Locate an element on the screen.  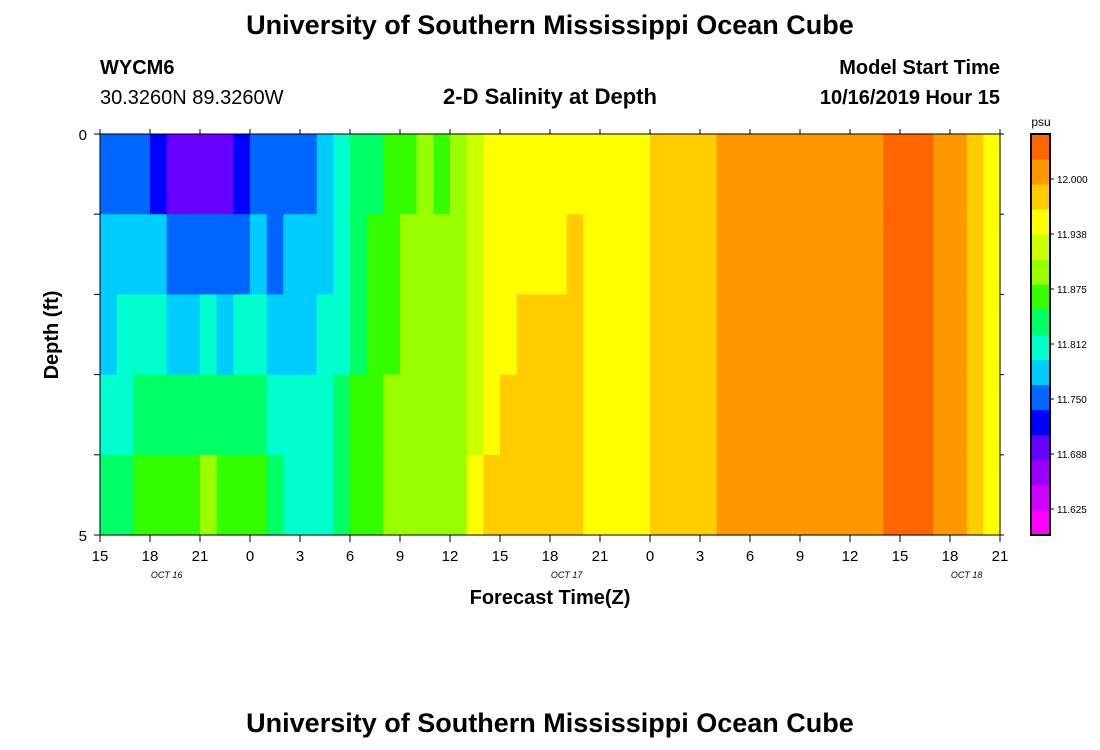
colorbar-frame is located at coordinates (1040, 334).